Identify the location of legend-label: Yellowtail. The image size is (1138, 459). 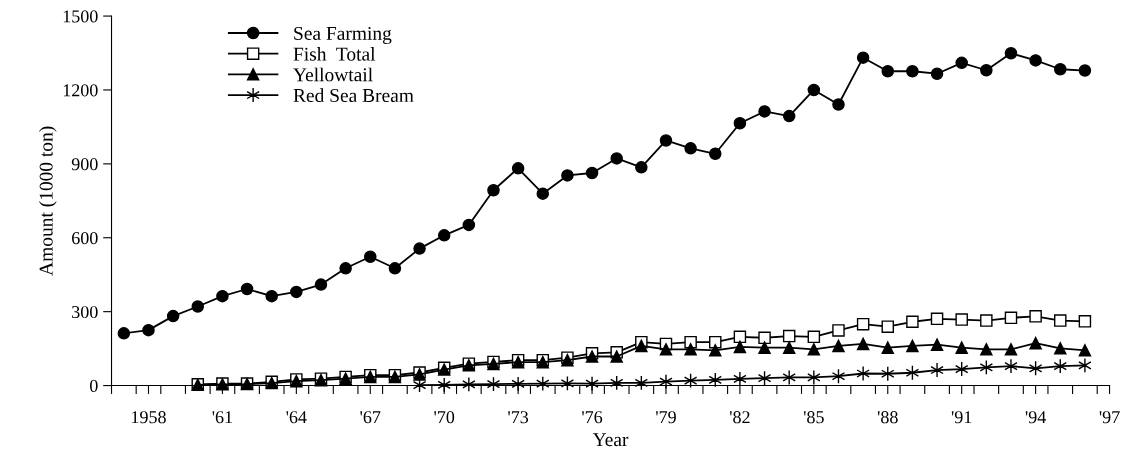
(333, 74).